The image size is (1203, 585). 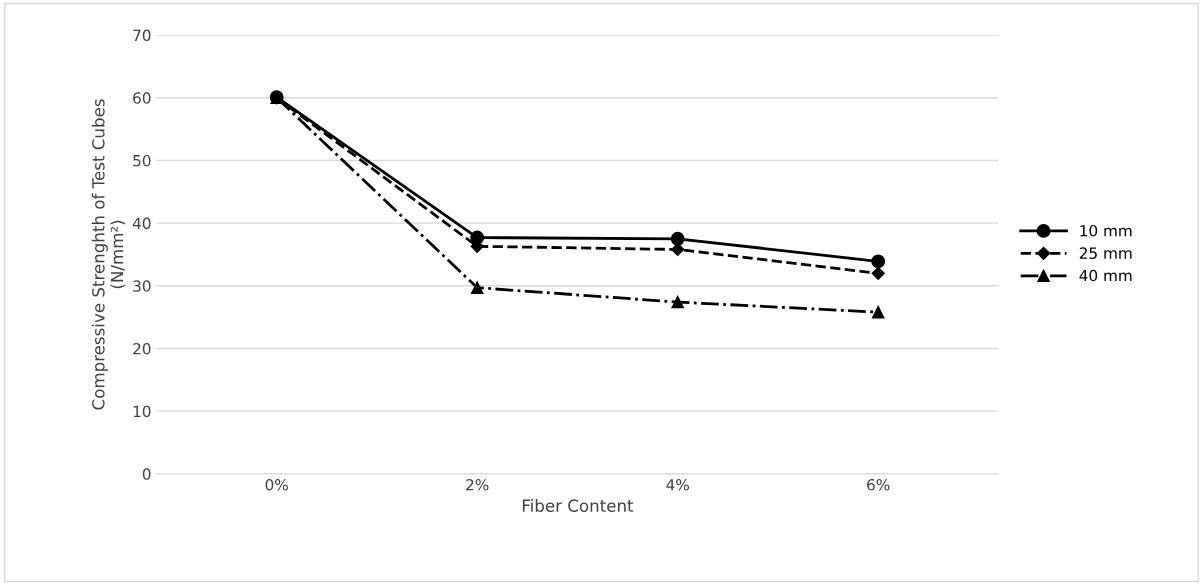 What do you see at coordinates (142, 348) in the screenshot?
I see `y-tick-label: 20` at bounding box center [142, 348].